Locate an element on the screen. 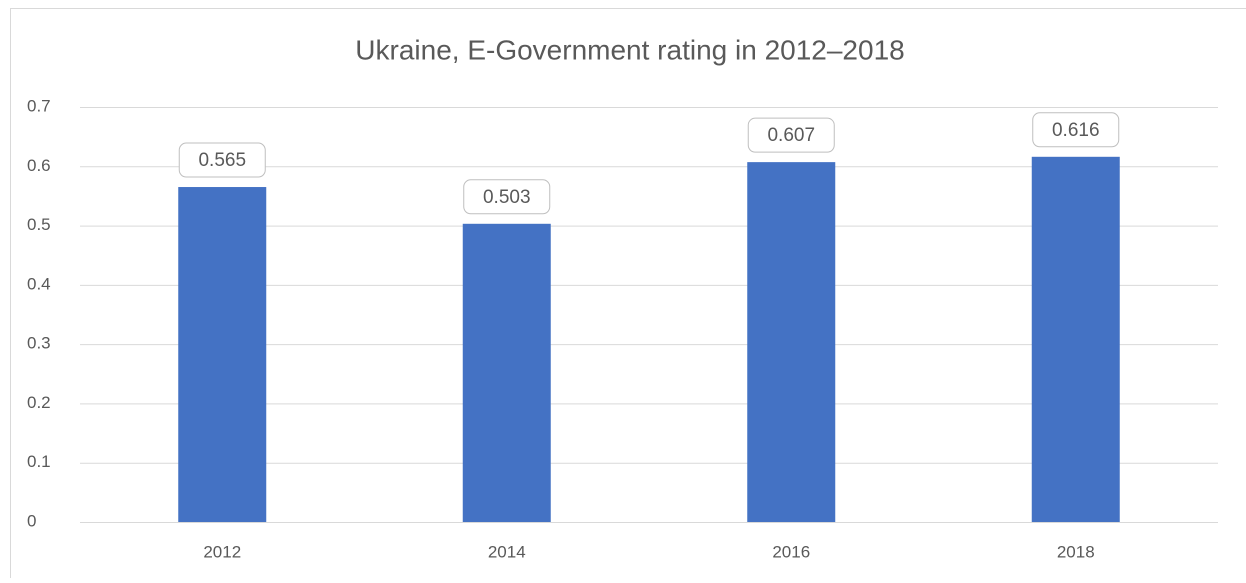  data-label: 0.607 is located at coordinates (791, 135).